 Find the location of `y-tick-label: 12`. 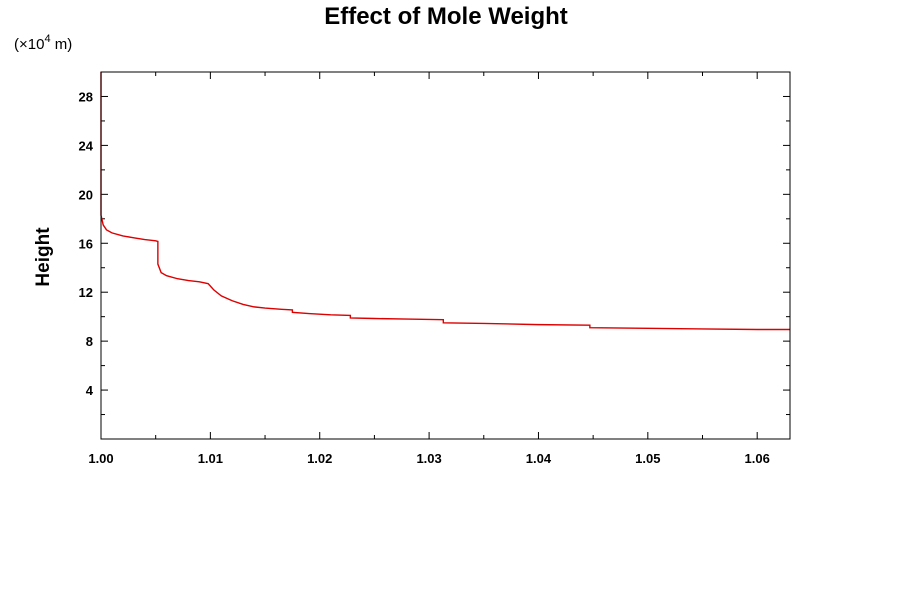

y-tick-label: 12 is located at coordinates (86, 292).